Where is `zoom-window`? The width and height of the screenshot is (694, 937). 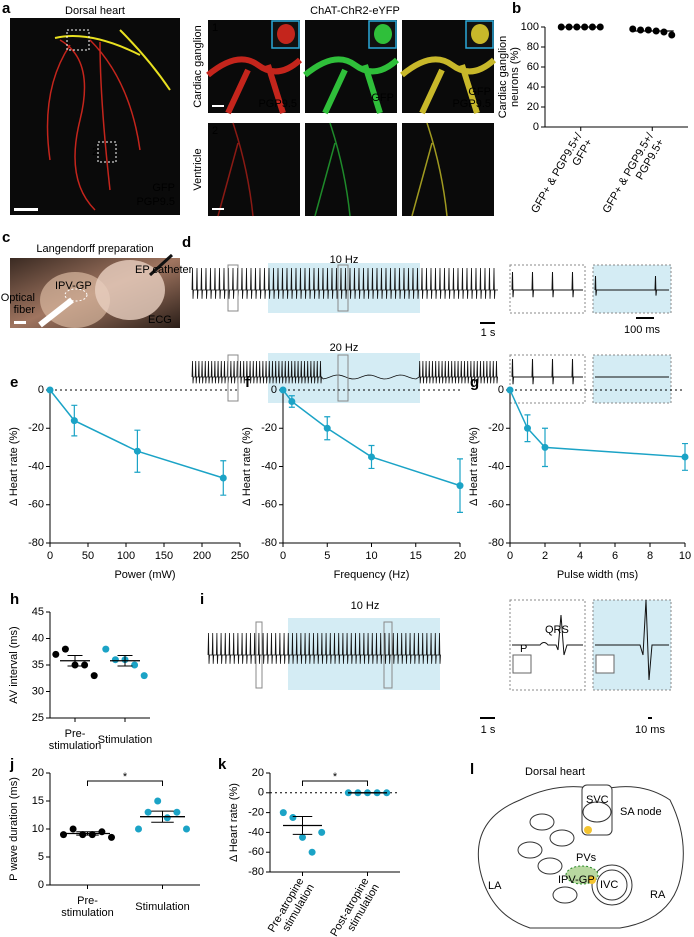 zoom-window is located at coordinates (259, 655).